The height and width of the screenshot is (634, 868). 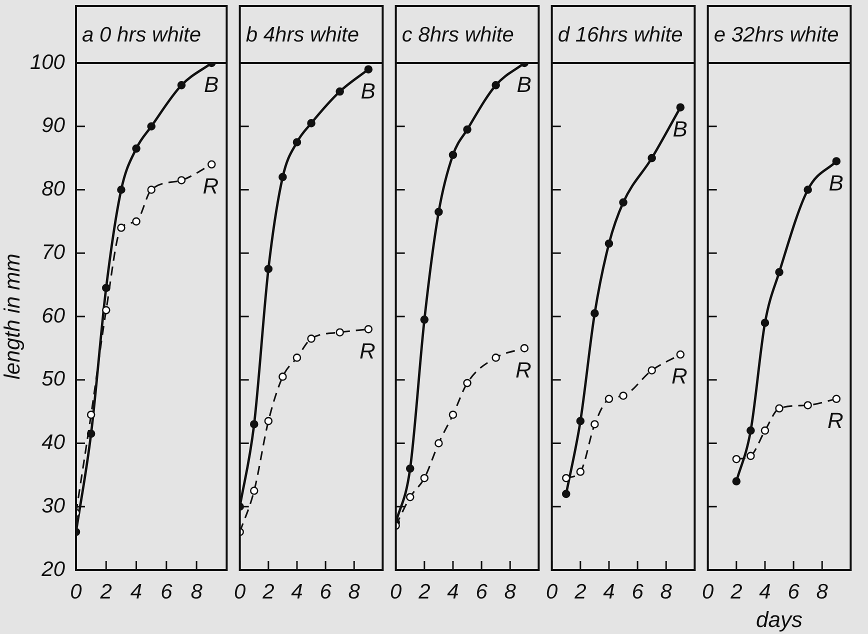 I want to click on y-tick-label: 60, so click(x=54, y=316).